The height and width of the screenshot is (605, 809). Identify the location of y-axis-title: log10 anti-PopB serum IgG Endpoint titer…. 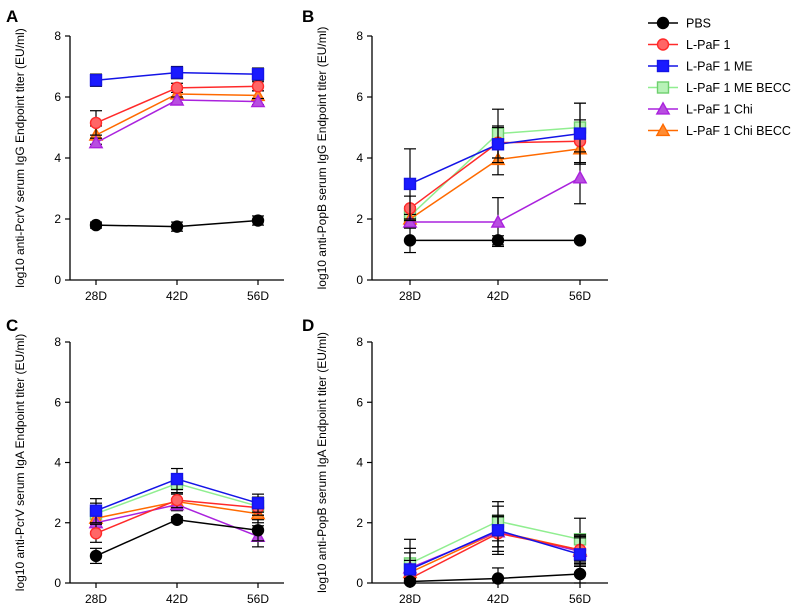
(322, 158).